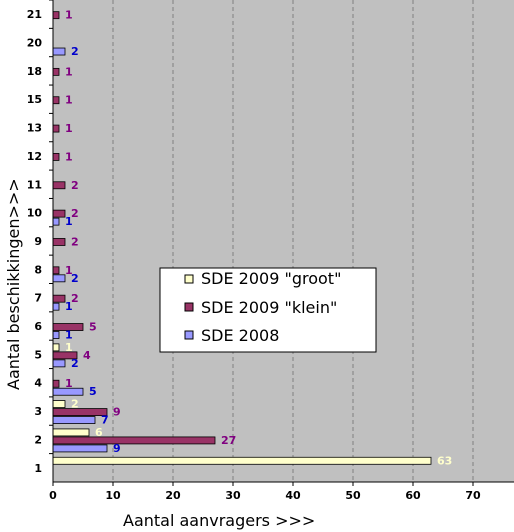 The image size is (514, 532). I want to click on y-tick-label: 13, so click(34, 128).